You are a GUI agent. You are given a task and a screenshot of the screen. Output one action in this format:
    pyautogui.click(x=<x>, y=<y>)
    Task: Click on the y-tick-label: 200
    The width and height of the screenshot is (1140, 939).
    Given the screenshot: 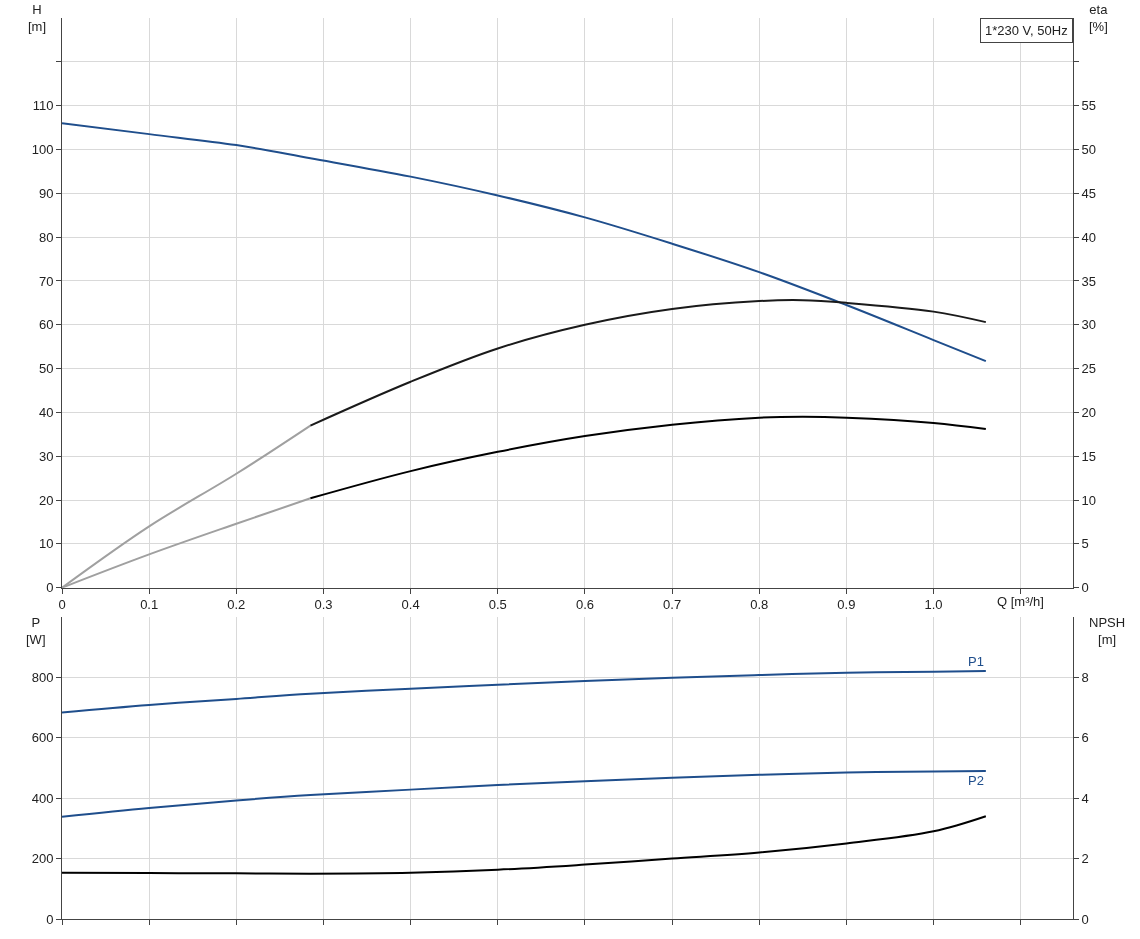 What is the action you would take?
    pyautogui.click(x=42, y=859)
    